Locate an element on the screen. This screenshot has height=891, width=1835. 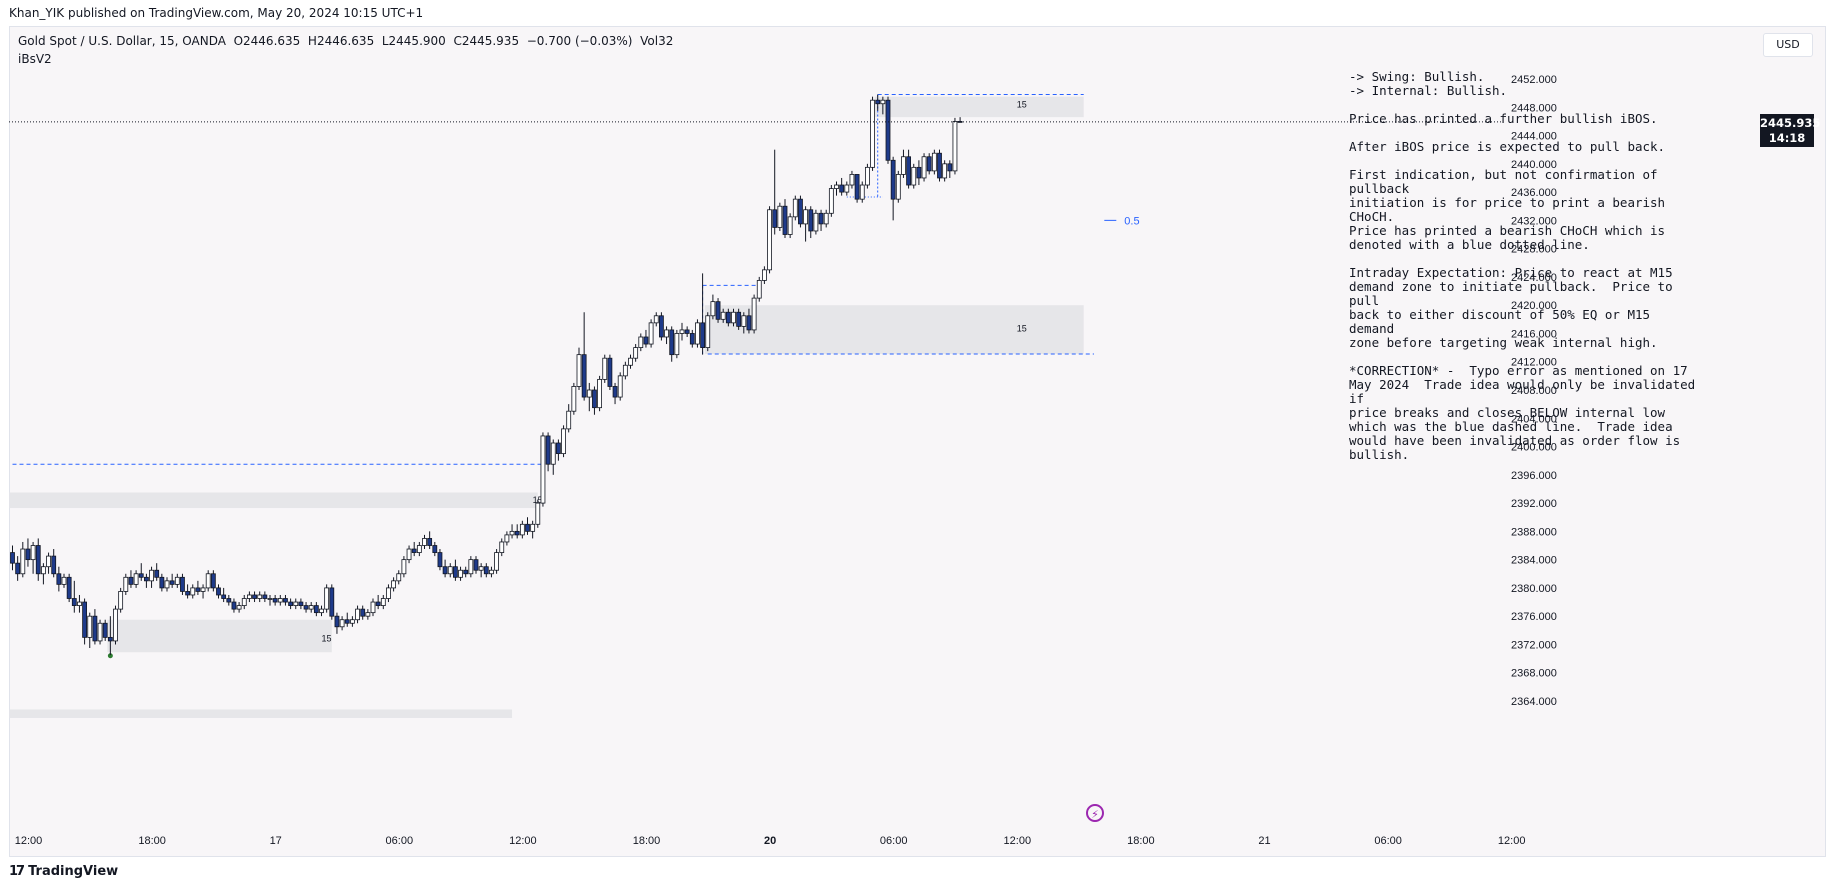
price-tick-label: 2376.000 is located at coordinates (1534, 617).